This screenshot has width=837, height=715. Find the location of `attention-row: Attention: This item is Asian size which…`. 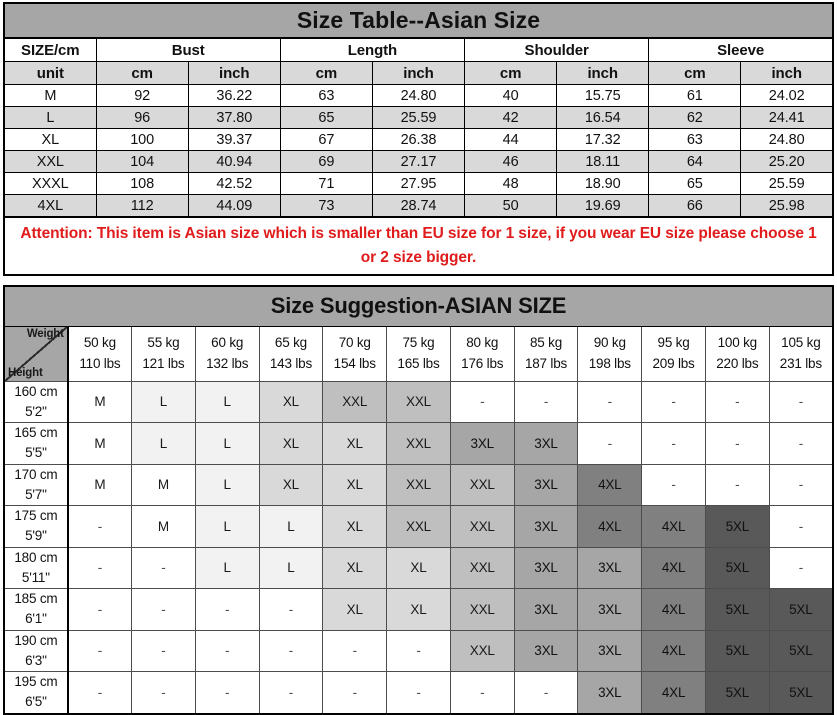

attention-row: Attention: This item is Asian size which… is located at coordinates (418, 246).